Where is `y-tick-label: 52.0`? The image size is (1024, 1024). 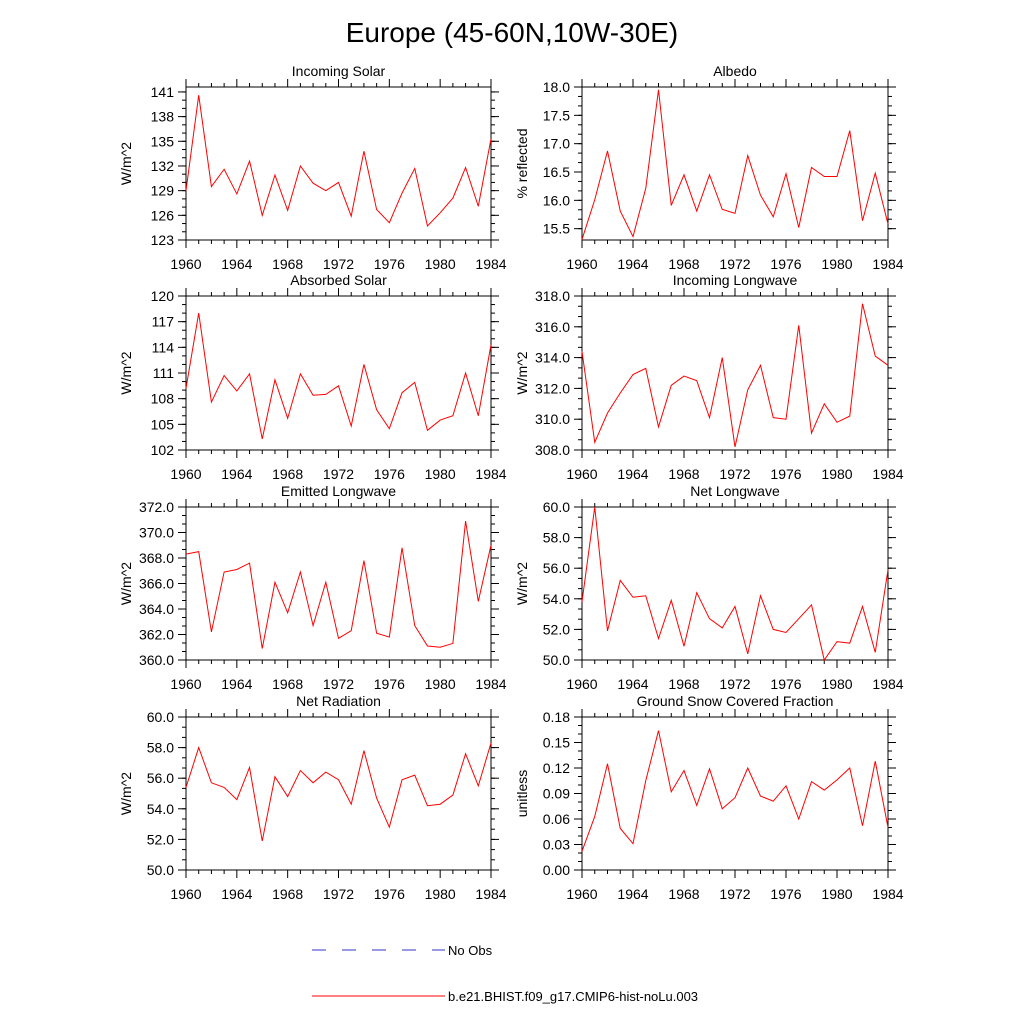
y-tick-label: 52.0 is located at coordinates (160, 839).